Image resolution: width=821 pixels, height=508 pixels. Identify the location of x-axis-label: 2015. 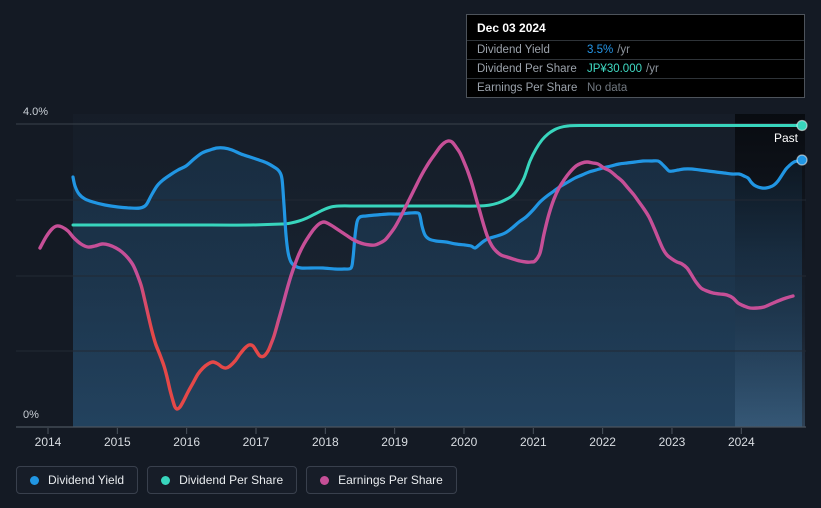
(117, 442).